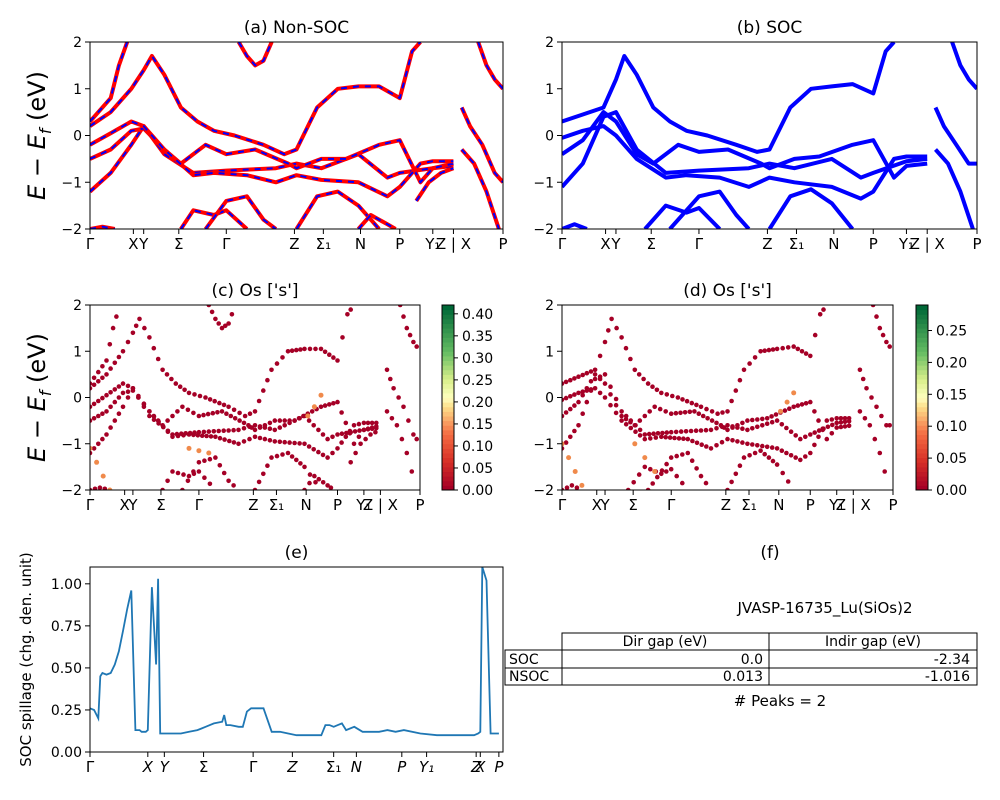  Describe the element at coordinates (77, 43) in the screenshot. I see `y-tick-label: 2` at that location.